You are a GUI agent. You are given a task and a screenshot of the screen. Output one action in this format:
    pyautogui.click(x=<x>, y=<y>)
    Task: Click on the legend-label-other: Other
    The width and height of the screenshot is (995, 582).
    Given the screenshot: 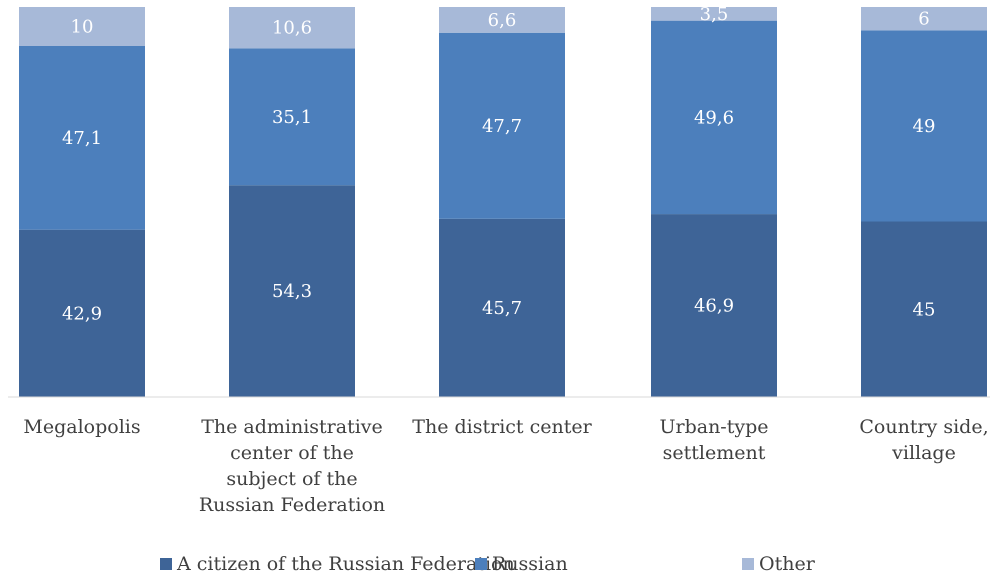 What is the action you would take?
    pyautogui.click(x=787, y=564)
    